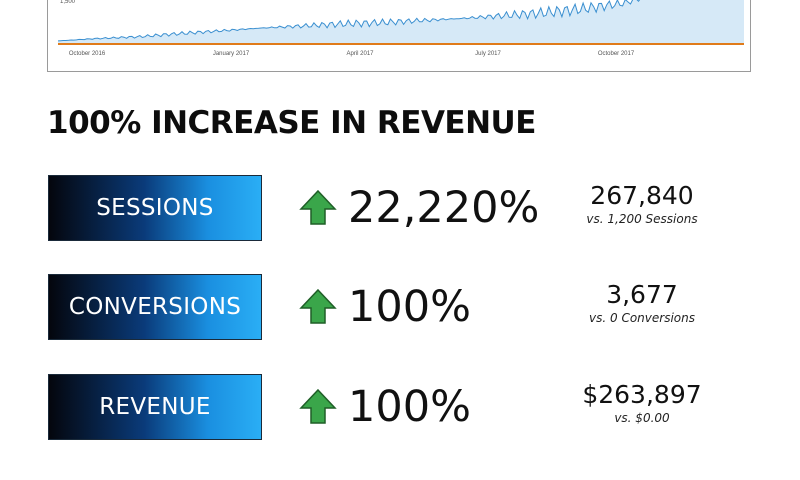 The image size is (800, 480). What do you see at coordinates (616, 54) in the screenshot?
I see `x-tick-label: October 2017` at bounding box center [616, 54].